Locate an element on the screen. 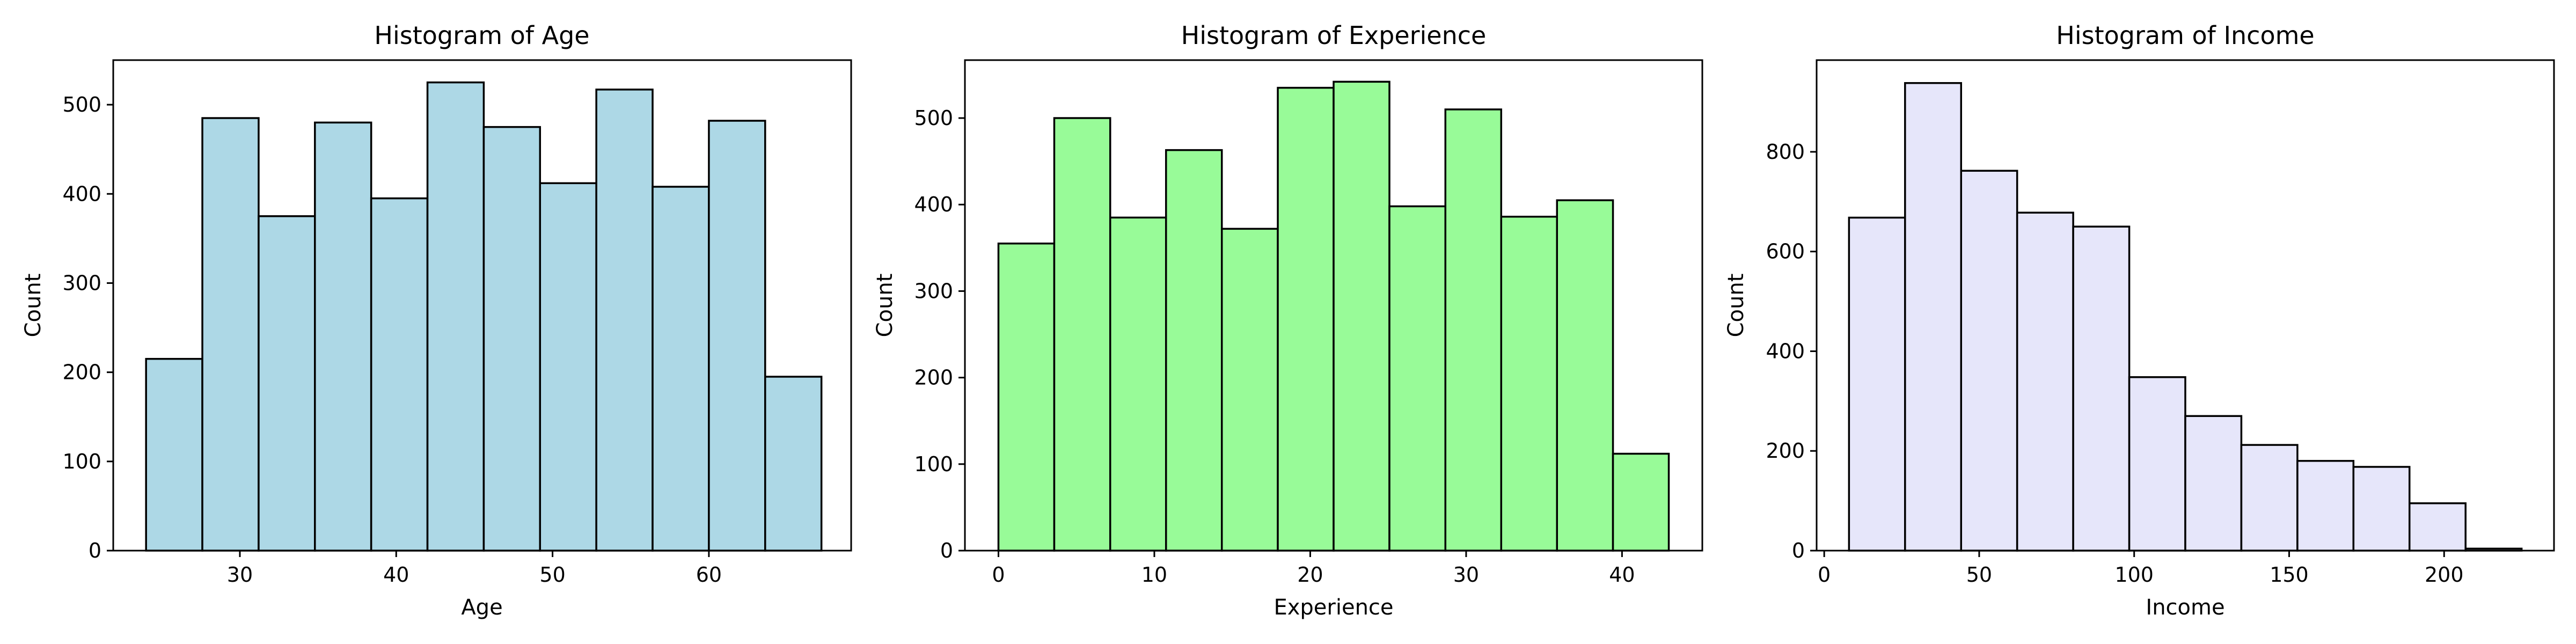 The height and width of the screenshot is (644, 2576). x-tick-label: 20 is located at coordinates (1310, 575).